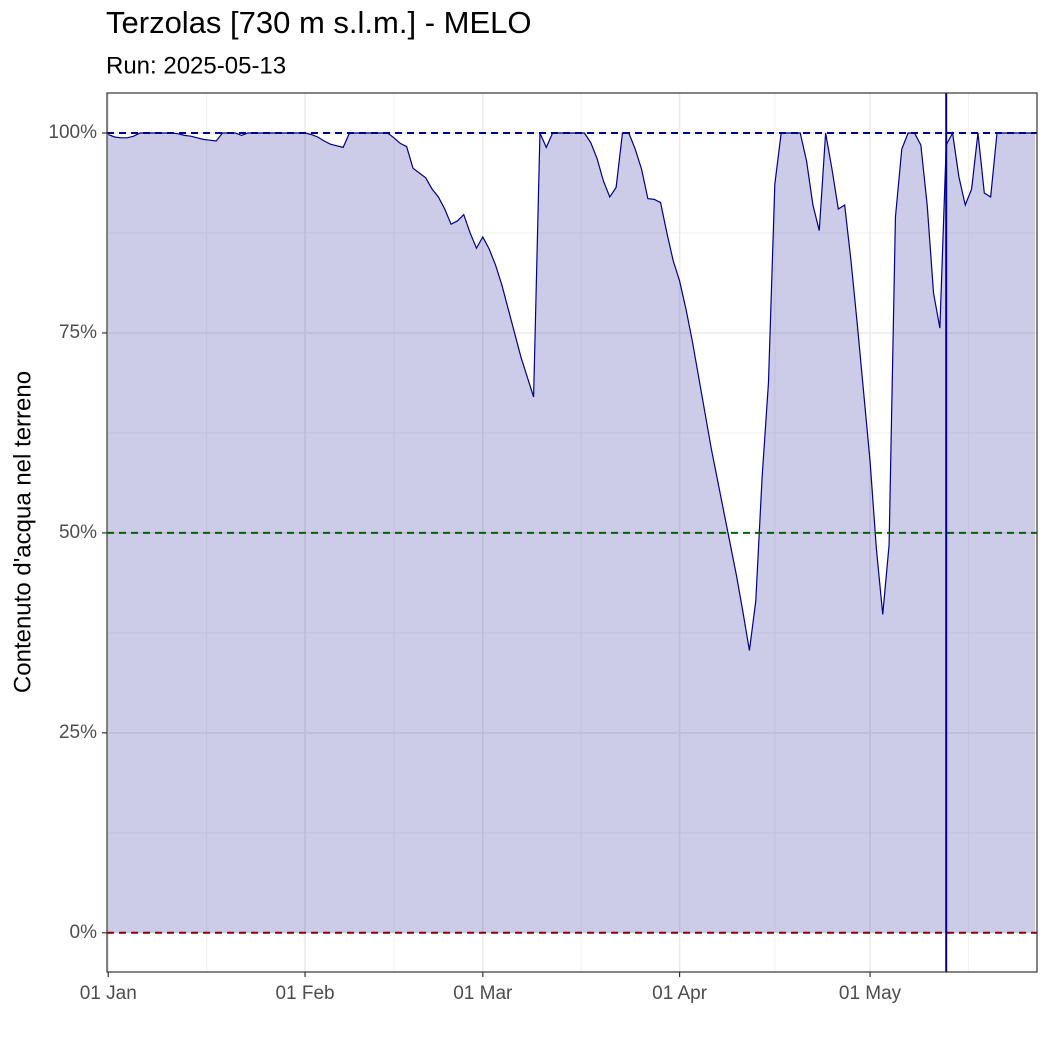  What do you see at coordinates (78, 732) in the screenshot?
I see `y-tick-label: 25%` at bounding box center [78, 732].